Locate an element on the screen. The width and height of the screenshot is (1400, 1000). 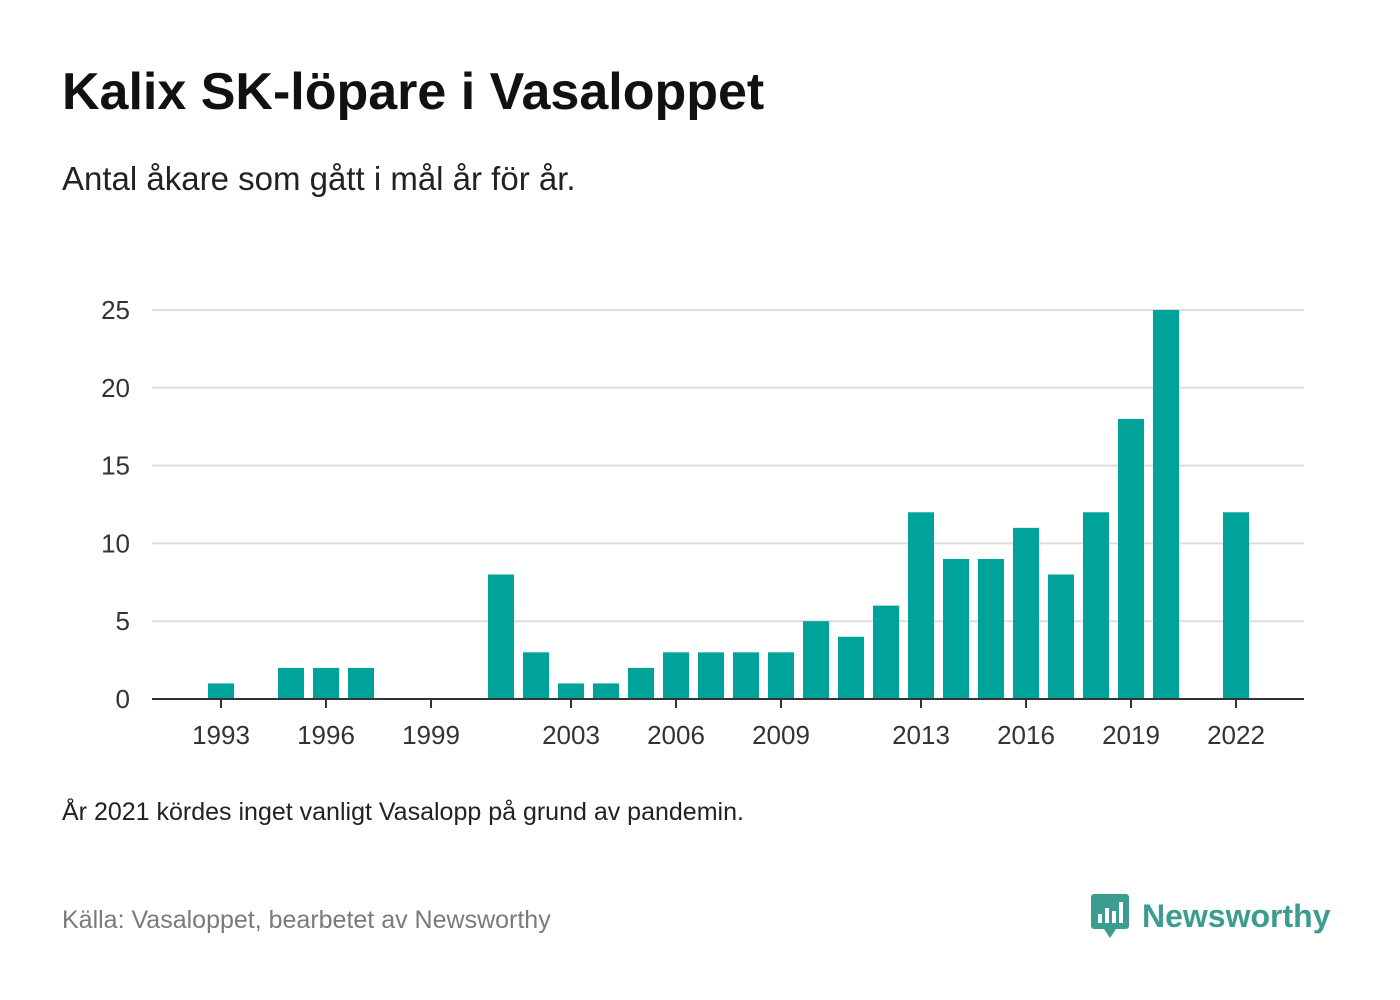
bar-2002 is located at coordinates (536, 675).